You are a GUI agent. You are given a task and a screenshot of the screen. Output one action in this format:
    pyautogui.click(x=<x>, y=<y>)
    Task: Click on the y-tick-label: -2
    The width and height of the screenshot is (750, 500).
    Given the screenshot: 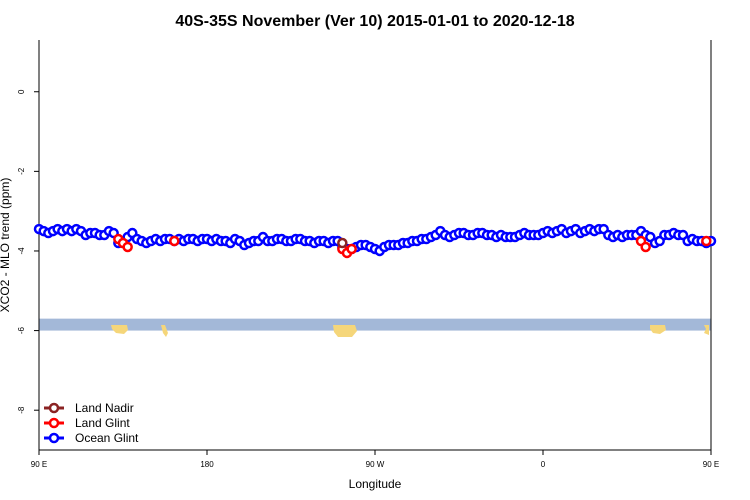 What is the action you would take?
    pyautogui.click(x=21, y=171)
    